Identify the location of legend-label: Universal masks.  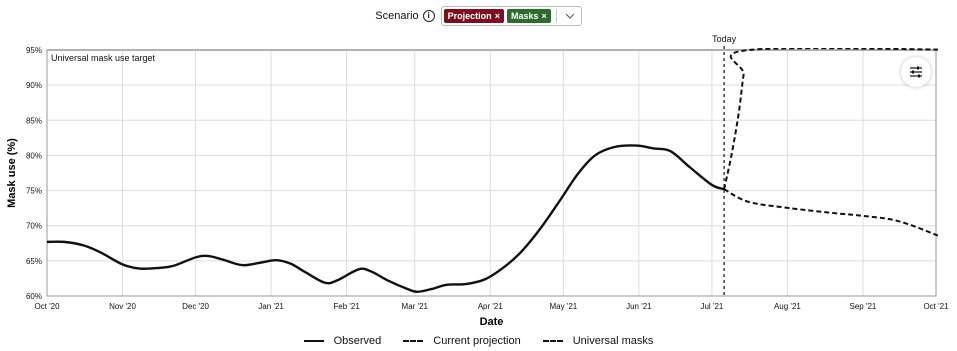
(613, 341).